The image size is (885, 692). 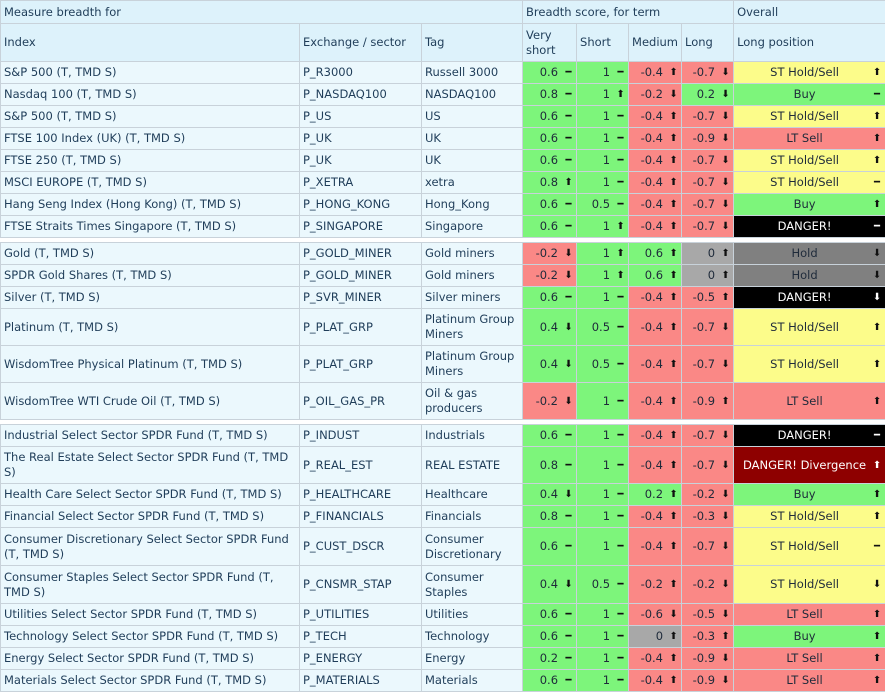 What do you see at coordinates (150, 183) in the screenshot?
I see `index-cell: MSCI EUROPE (T, TMD S)` at bounding box center [150, 183].